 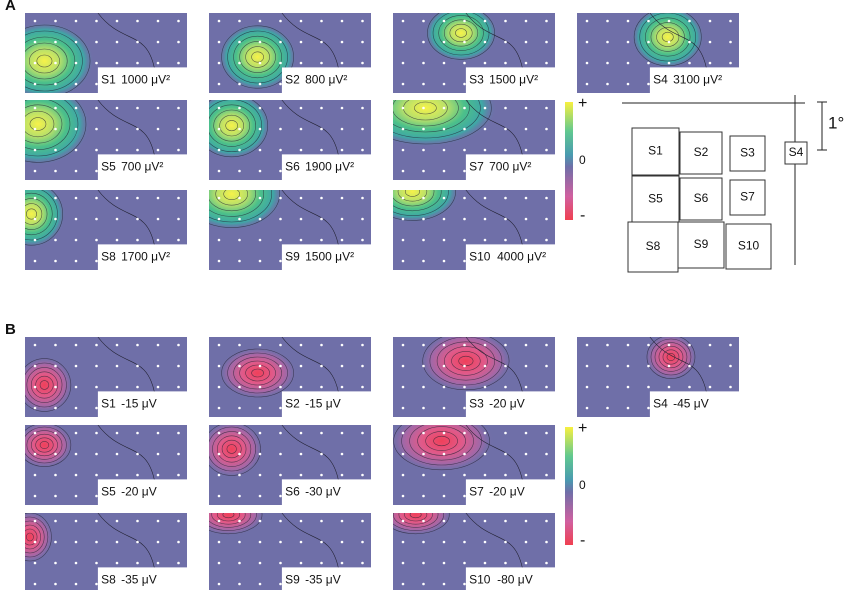 What do you see at coordinates (701, 245) in the screenshot?
I see `stimulus-box` at bounding box center [701, 245].